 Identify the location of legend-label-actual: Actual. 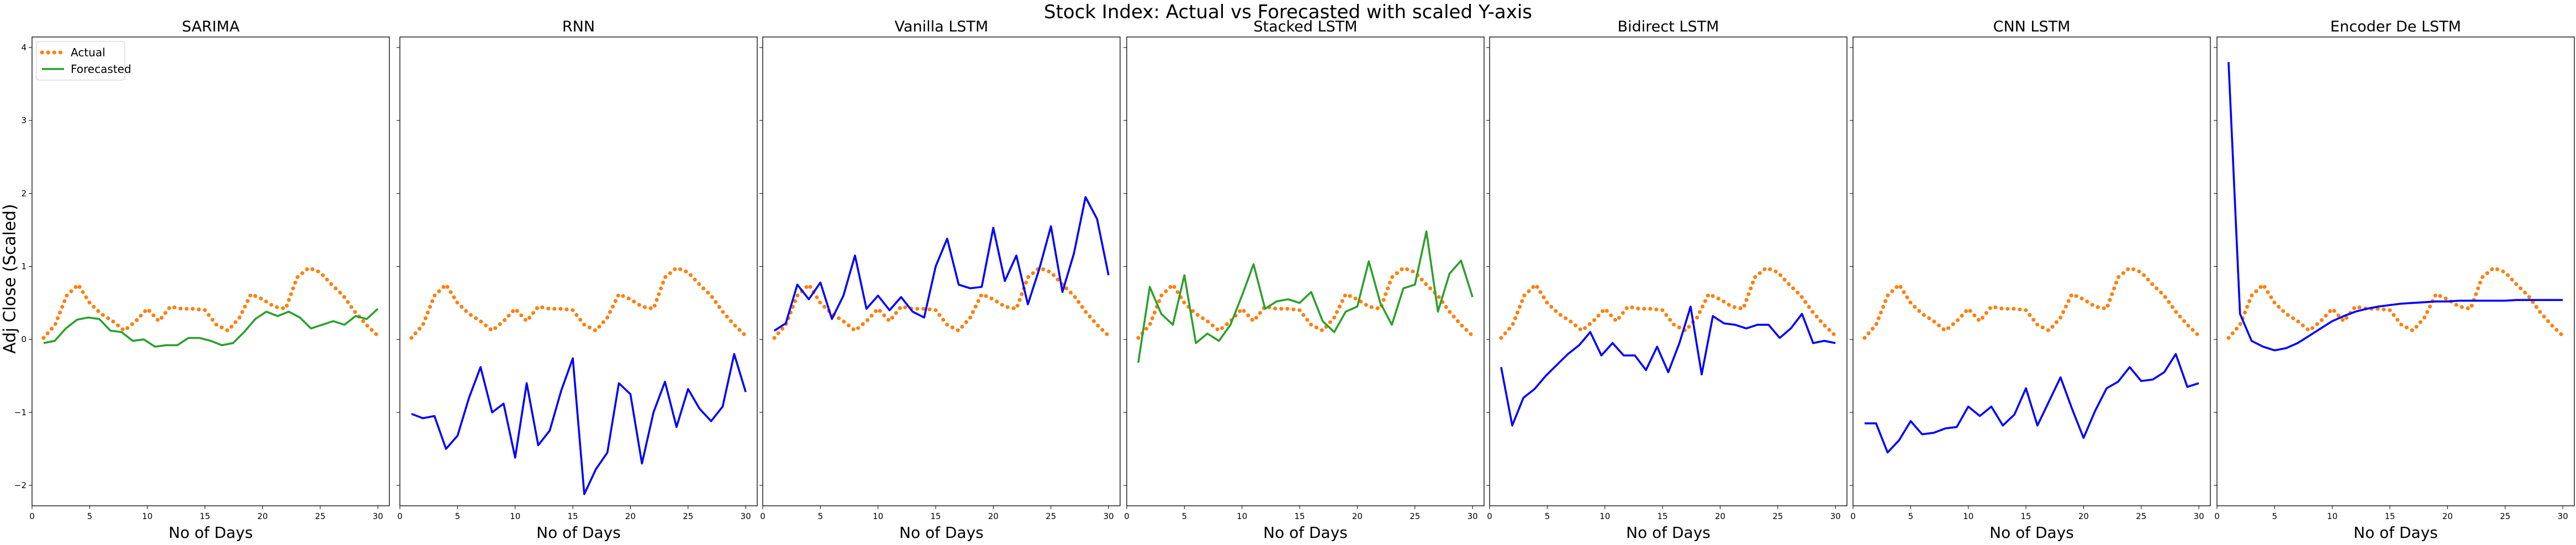
(88, 52).